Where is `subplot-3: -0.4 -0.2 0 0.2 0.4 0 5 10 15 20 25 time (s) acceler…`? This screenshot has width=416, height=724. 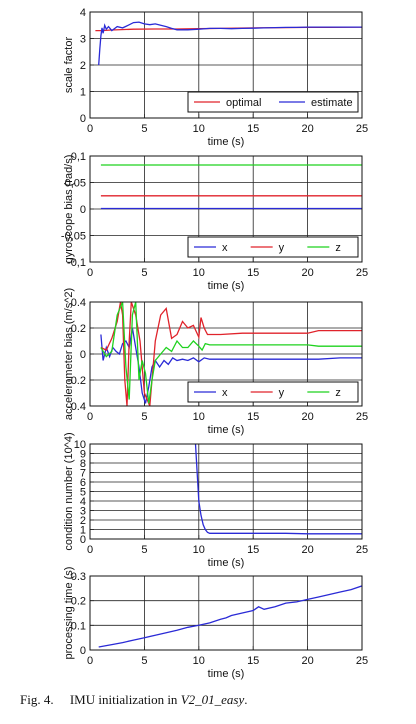 subplot-3: -0.4 -0.2 0 0.2 0.4 0 5 10 15 20 25 time (s) acceler… is located at coordinates (215, 362).